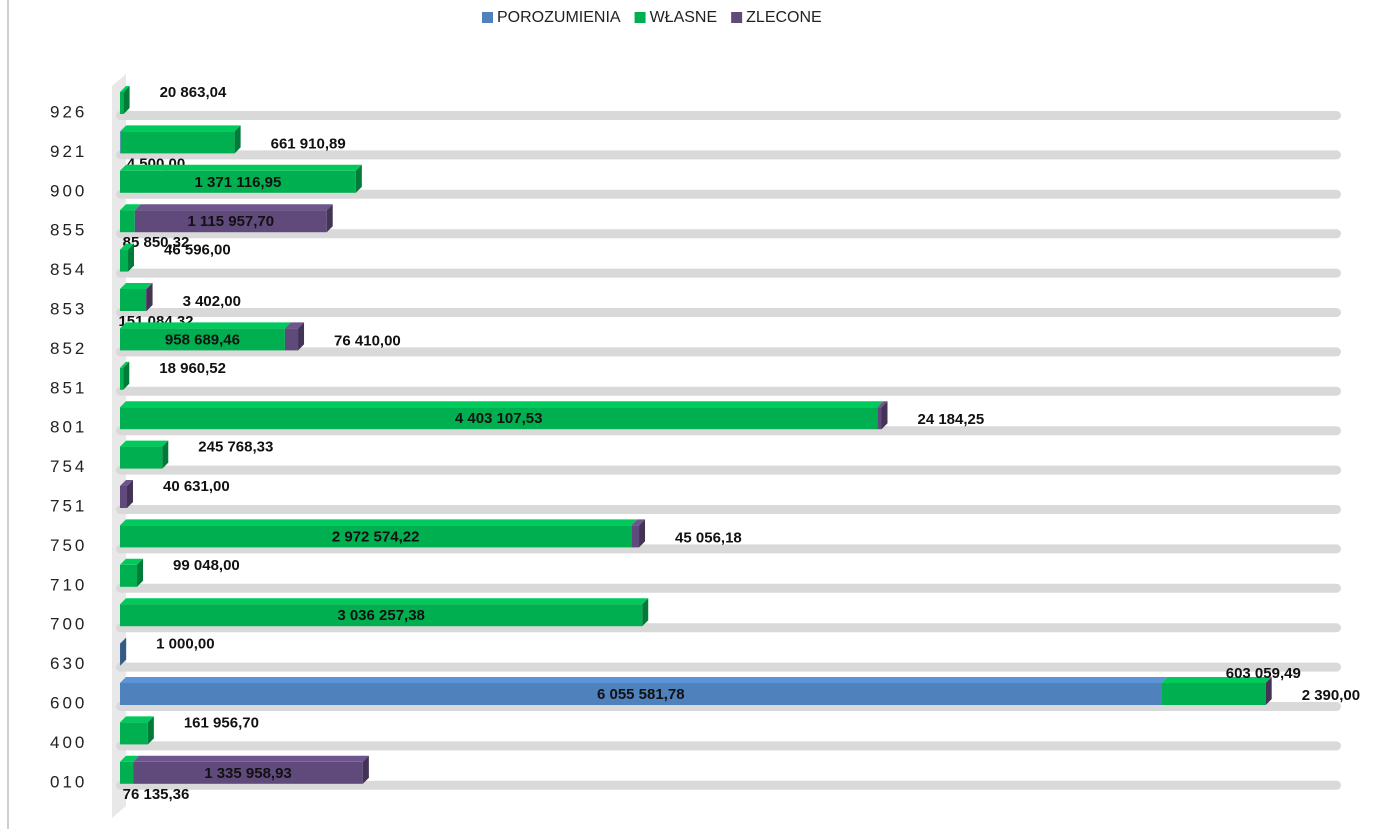 The width and height of the screenshot is (1378, 829). I want to click on value-label: 245 768,33, so click(235, 447).